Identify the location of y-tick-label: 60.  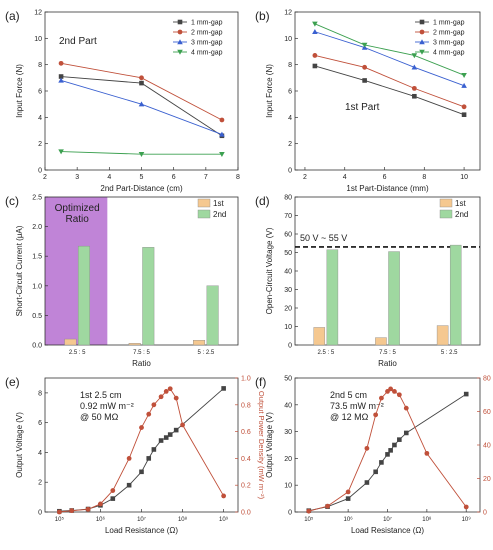
(288, 235).